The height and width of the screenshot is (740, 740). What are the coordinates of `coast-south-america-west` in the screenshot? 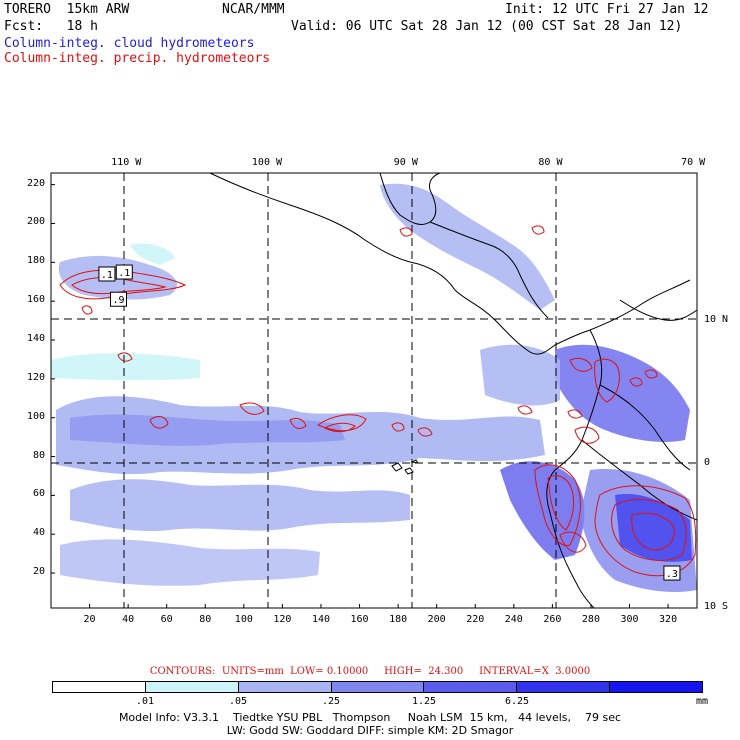 It's located at (574, 469).